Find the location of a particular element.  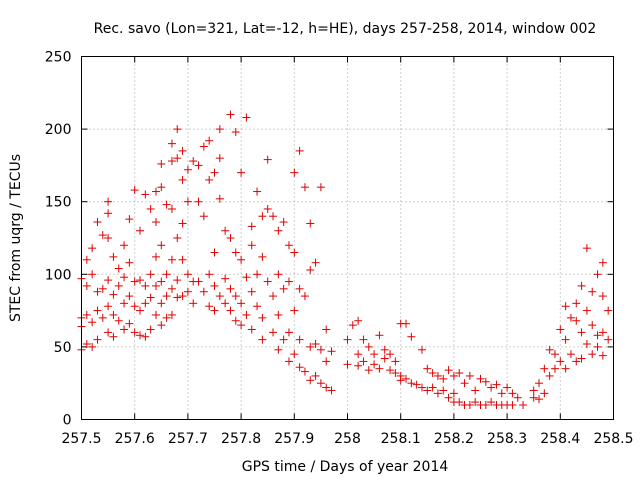

x-tick-label: 258.5 is located at coordinates (613, 439).